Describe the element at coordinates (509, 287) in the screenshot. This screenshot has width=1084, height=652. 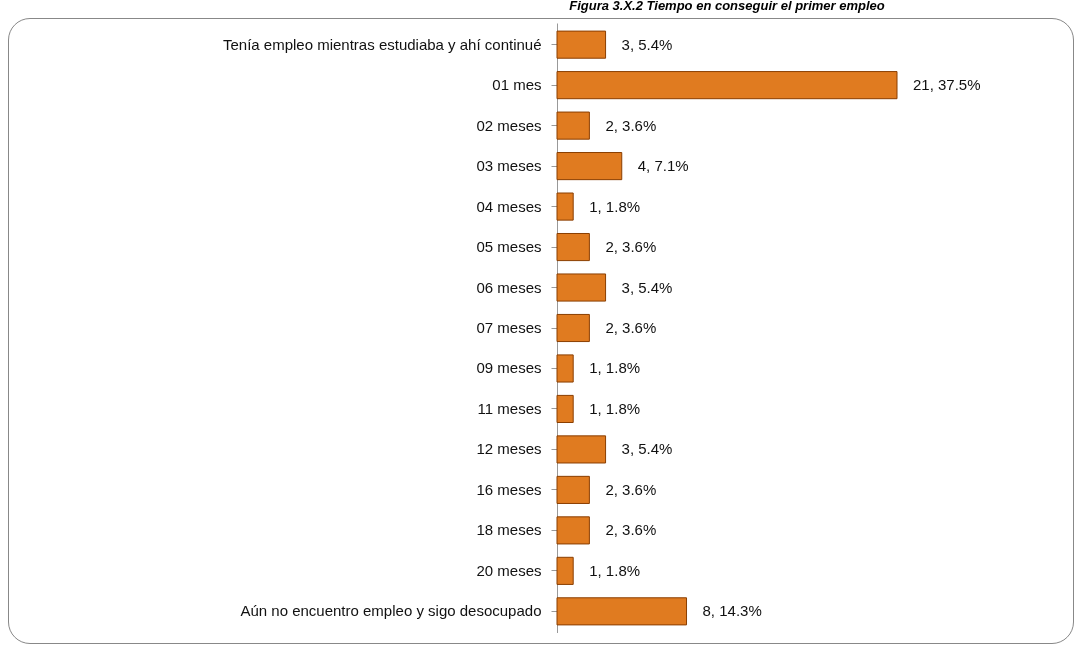
I see `y-tick-label: 06 meses` at that location.